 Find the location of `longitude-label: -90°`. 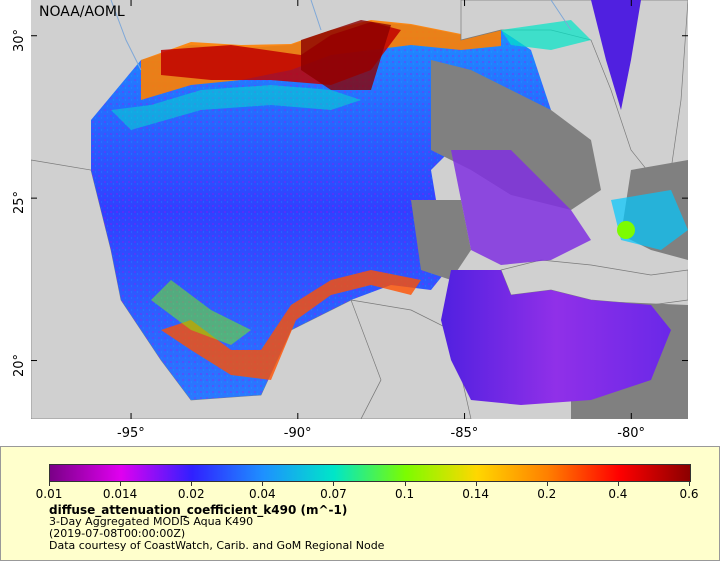

longitude-label: -90° is located at coordinates (297, 433).